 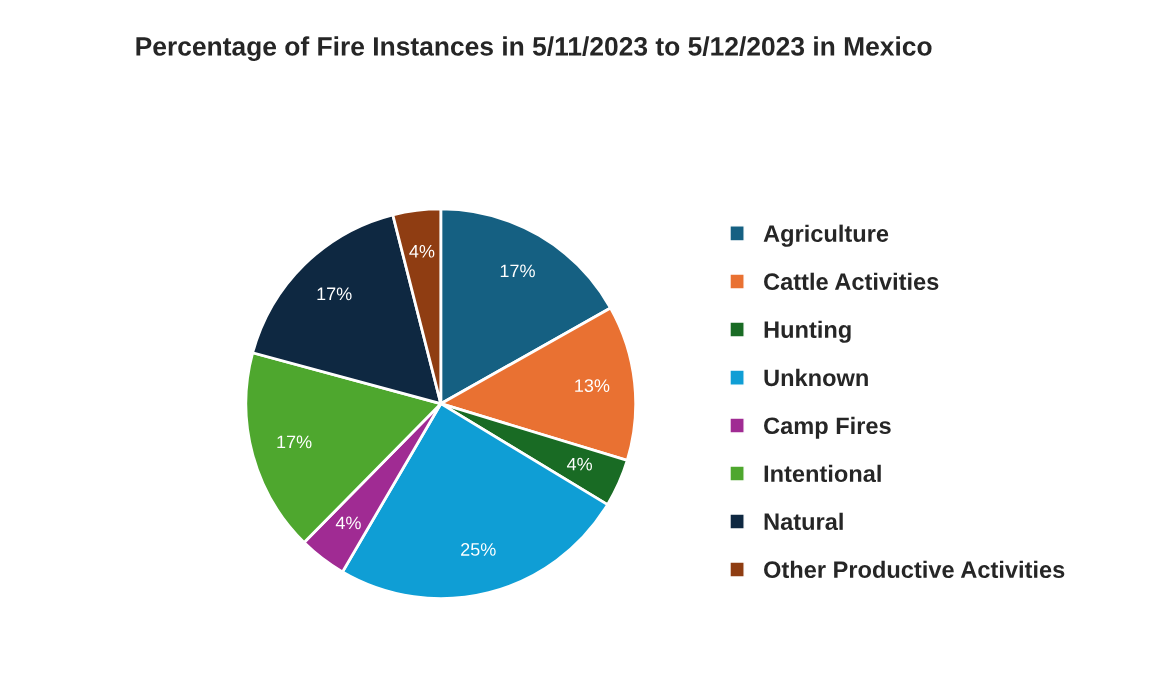 I want to click on legend-label: Agriculture, so click(x=826, y=235).